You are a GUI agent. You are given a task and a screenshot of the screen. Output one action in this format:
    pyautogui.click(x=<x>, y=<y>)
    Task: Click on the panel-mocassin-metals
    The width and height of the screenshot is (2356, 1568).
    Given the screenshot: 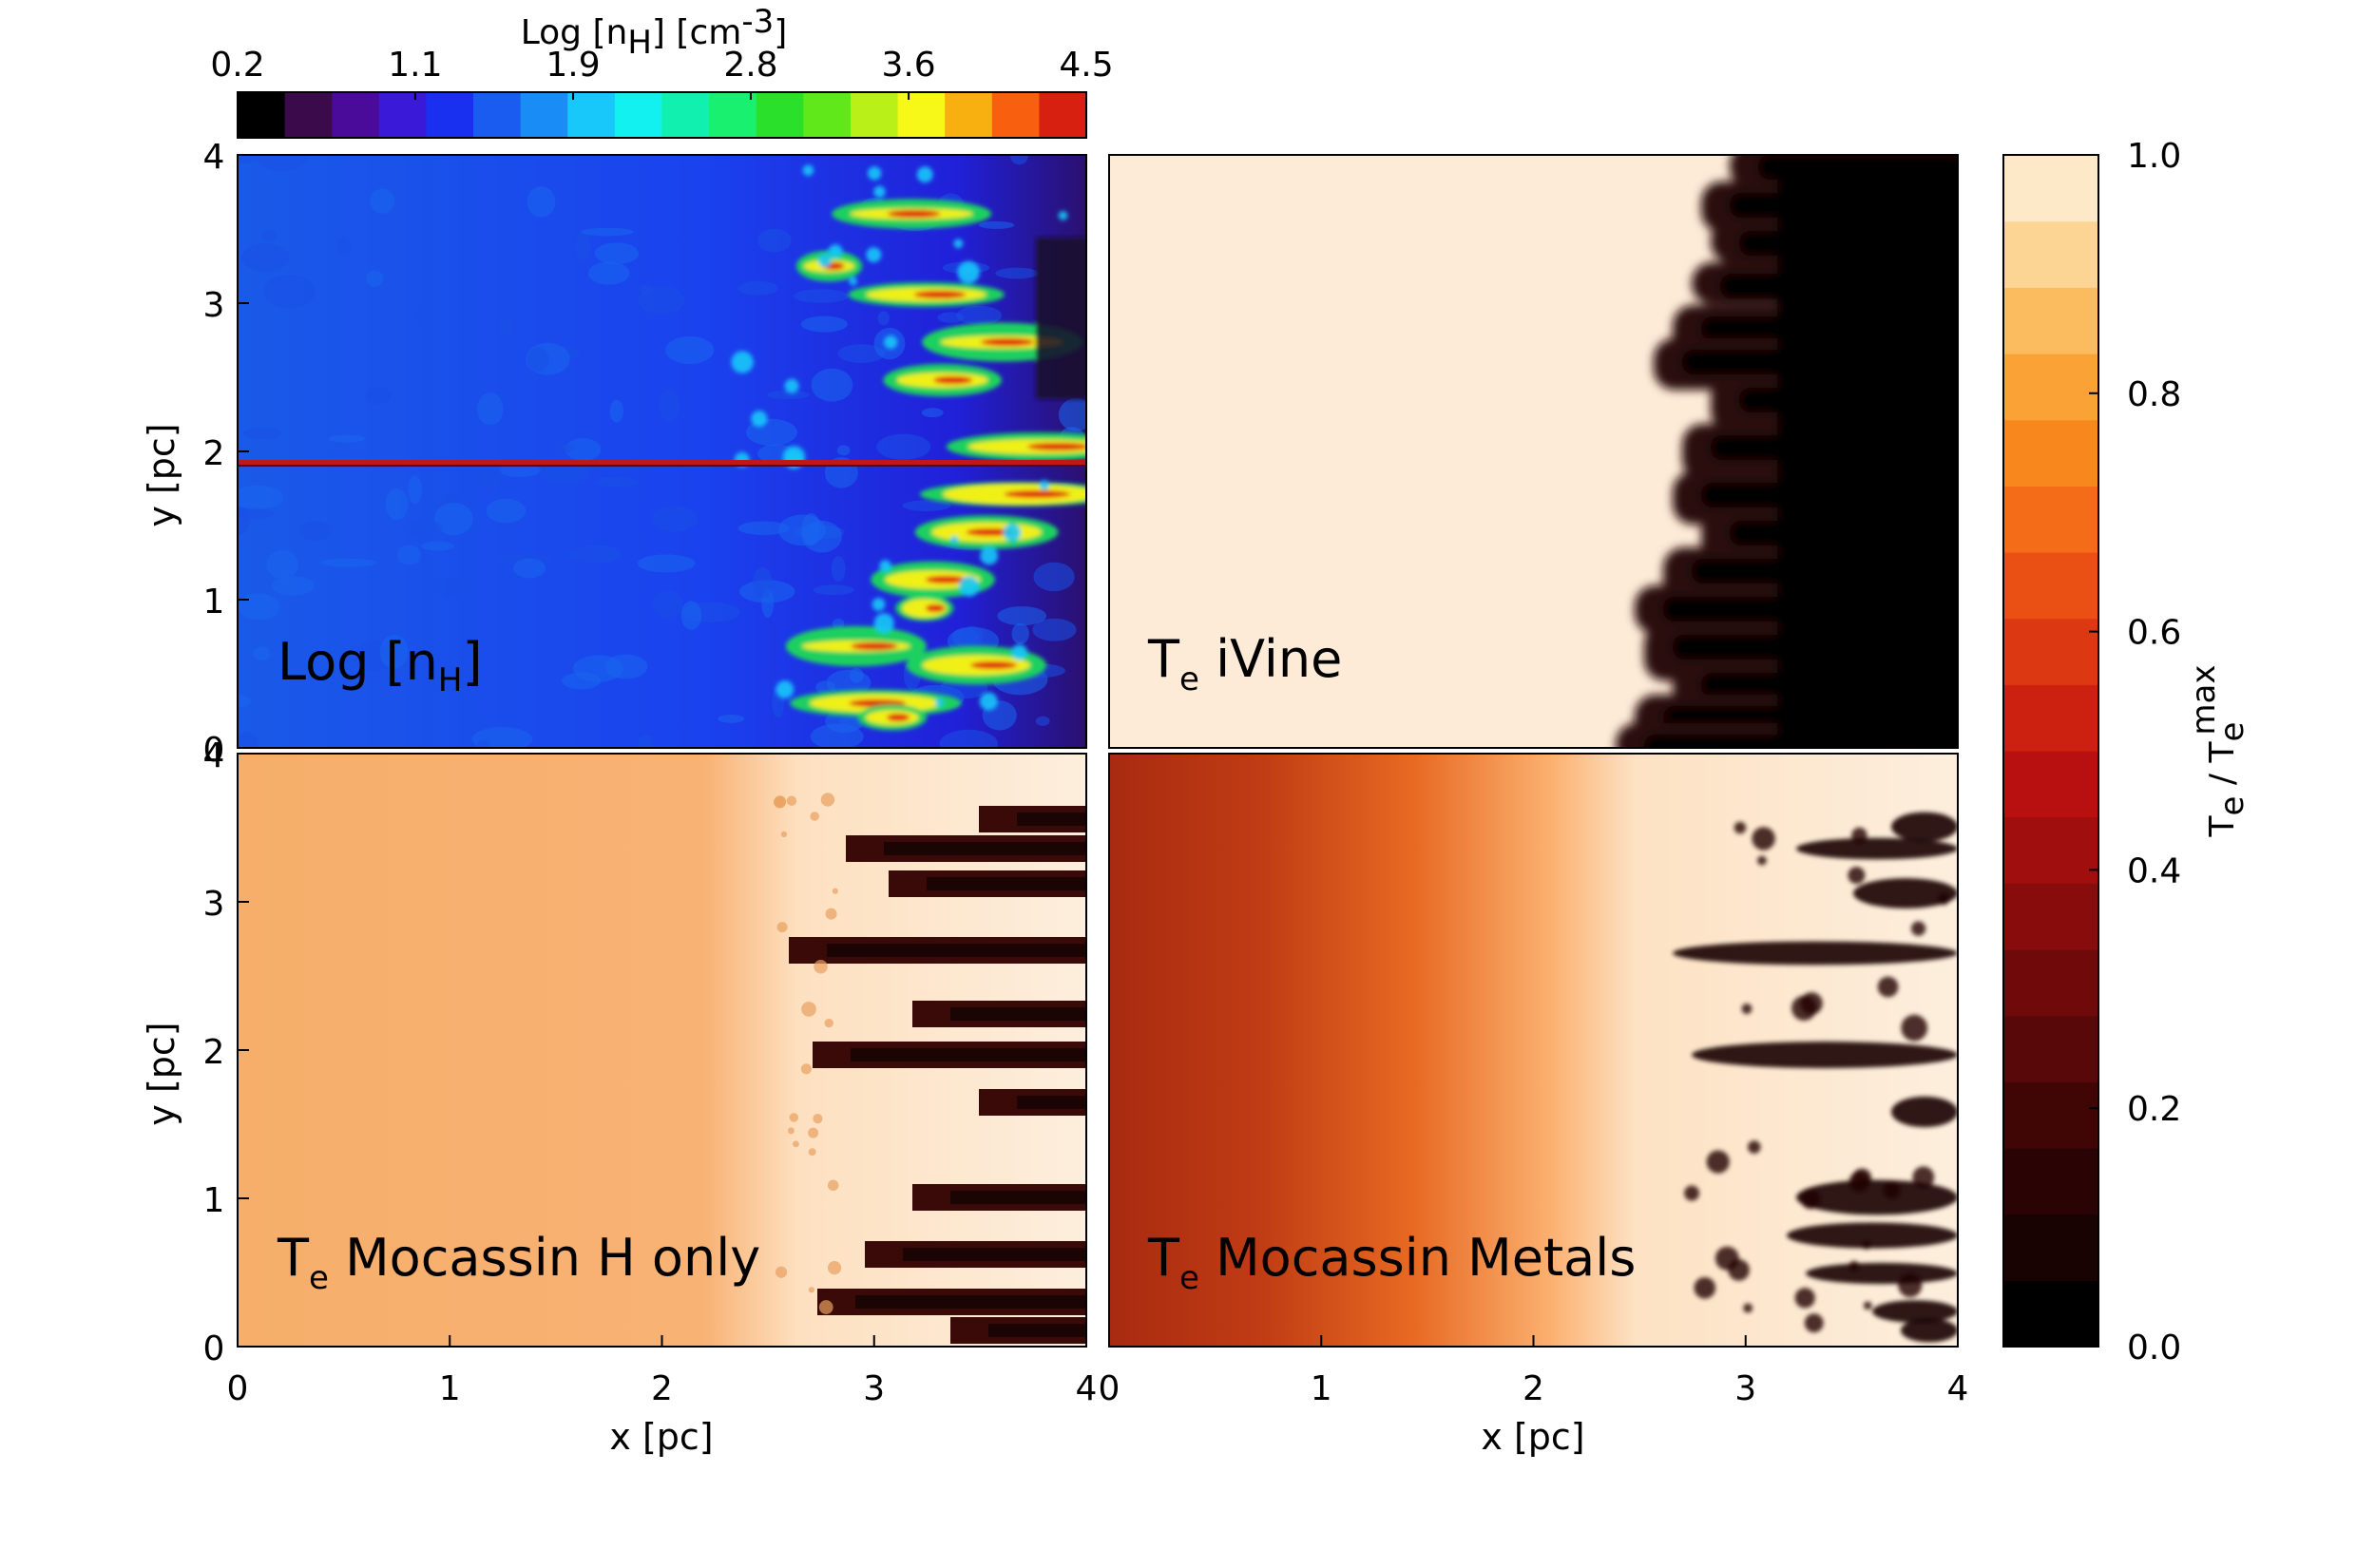 What is the action you would take?
    pyautogui.click(x=1533, y=1051)
    